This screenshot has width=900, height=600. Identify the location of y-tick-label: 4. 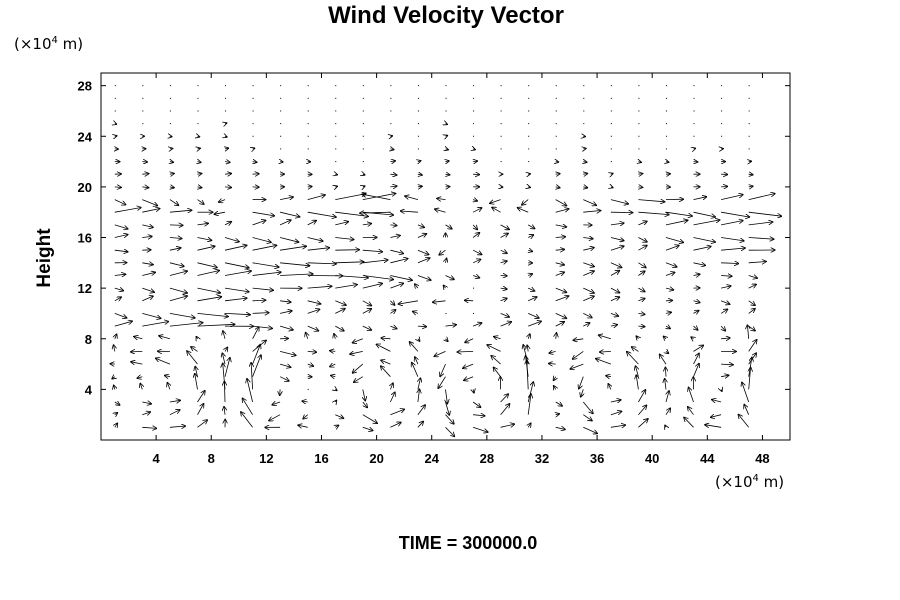
(89, 389).